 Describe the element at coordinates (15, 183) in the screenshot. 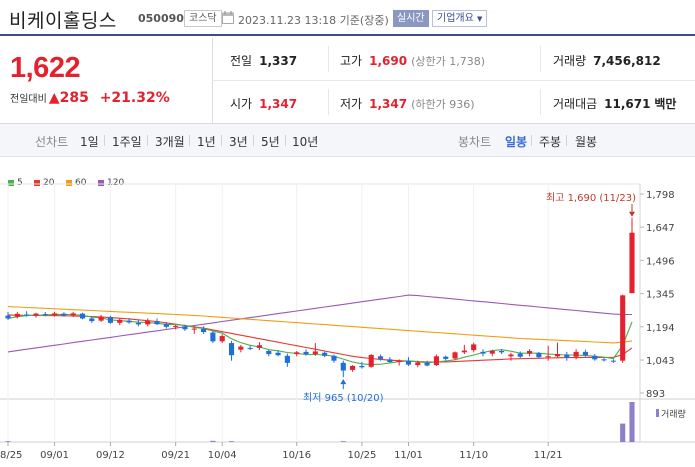

I see `legend-ma5: 5` at that location.